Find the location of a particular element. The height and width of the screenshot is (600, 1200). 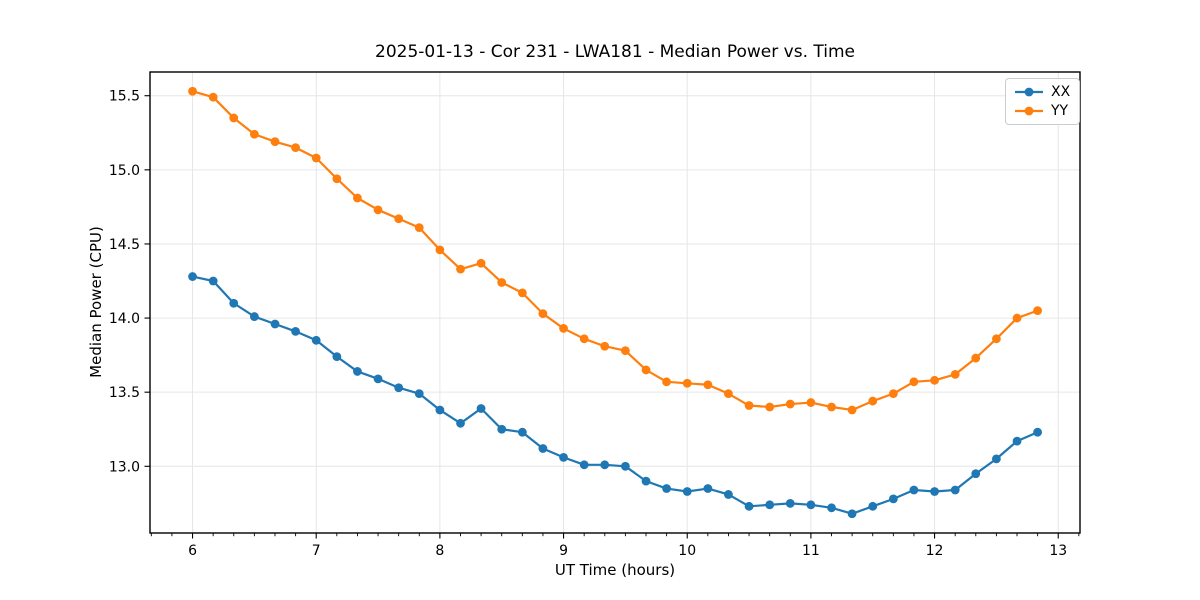

y-tick-label: 14.0 is located at coordinates (124, 319).